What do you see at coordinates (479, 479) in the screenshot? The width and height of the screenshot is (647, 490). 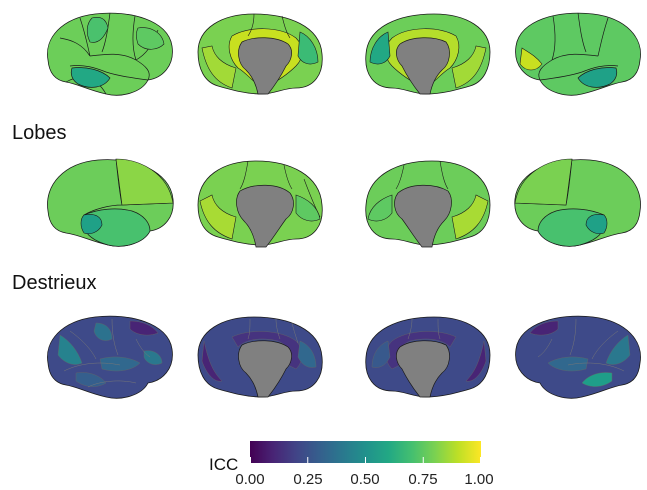 I see `colorbar-tick-label: 1.00` at bounding box center [479, 479].